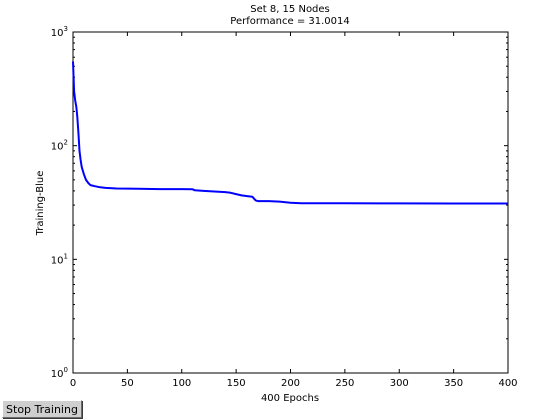 This screenshot has height=420, width=560. I want to click on x-tick-label: 200, so click(290, 383).